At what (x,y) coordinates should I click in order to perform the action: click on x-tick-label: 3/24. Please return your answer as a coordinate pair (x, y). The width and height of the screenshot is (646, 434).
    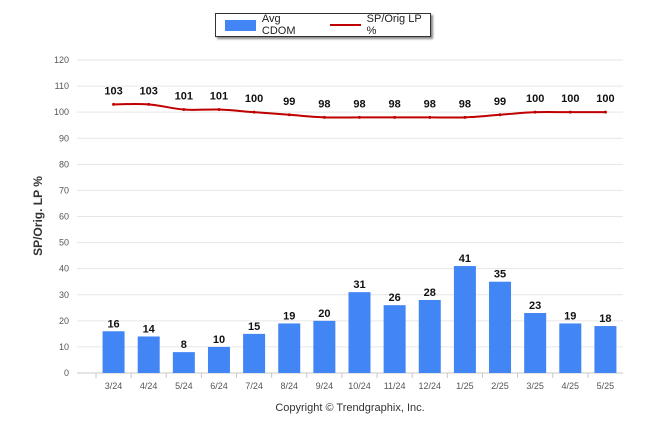
    Looking at the image, I should click on (114, 386).